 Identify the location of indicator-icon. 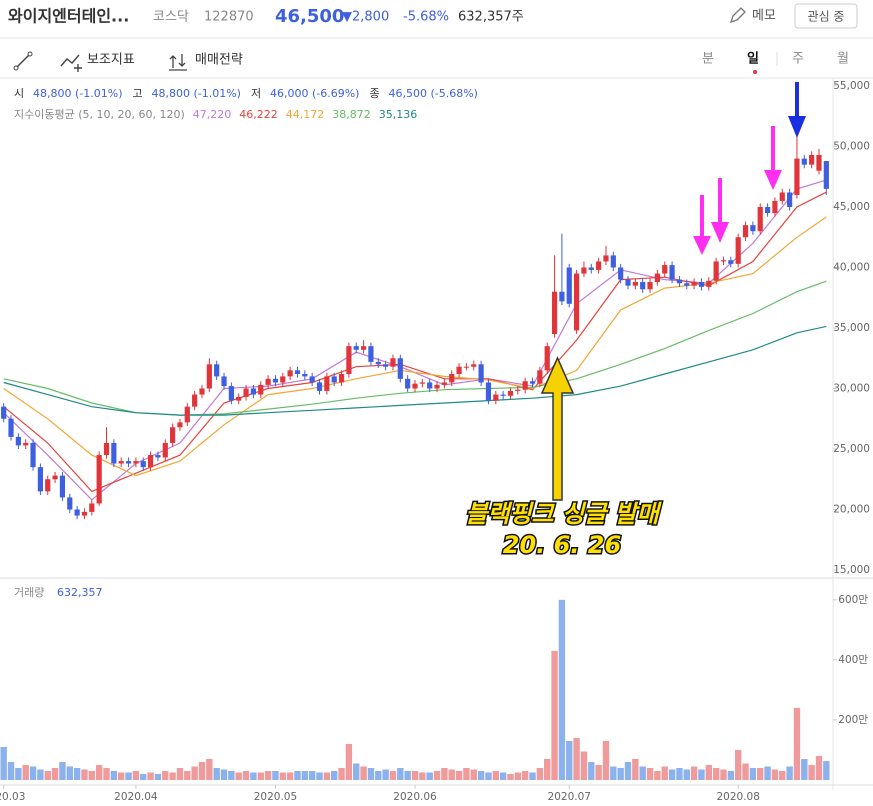
(71, 63).